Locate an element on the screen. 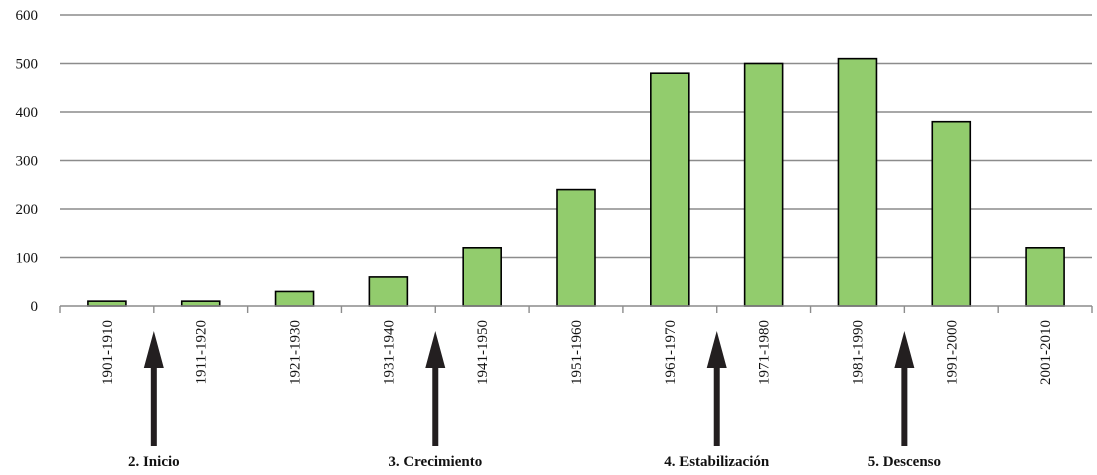 The width and height of the screenshot is (1097, 475). x-tick-label: 1991-2000 is located at coordinates (952, 352).